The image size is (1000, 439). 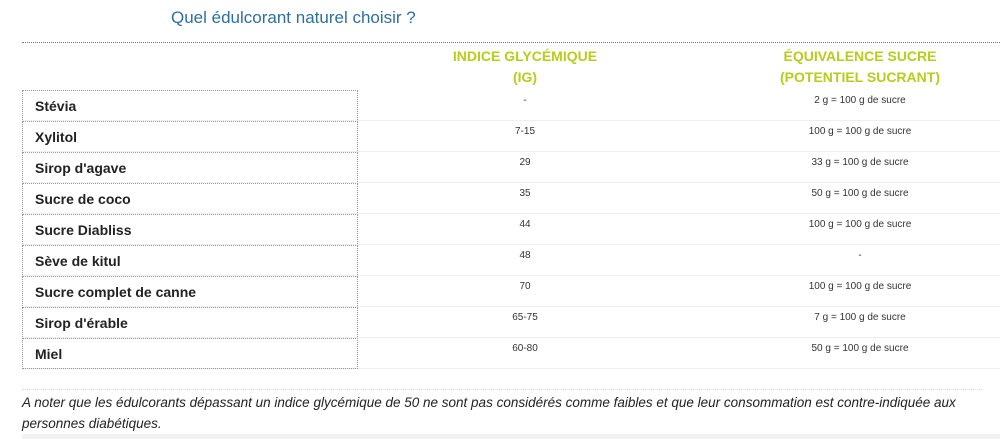 I want to click on row-label: Stévia, so click(x=190, y=105).